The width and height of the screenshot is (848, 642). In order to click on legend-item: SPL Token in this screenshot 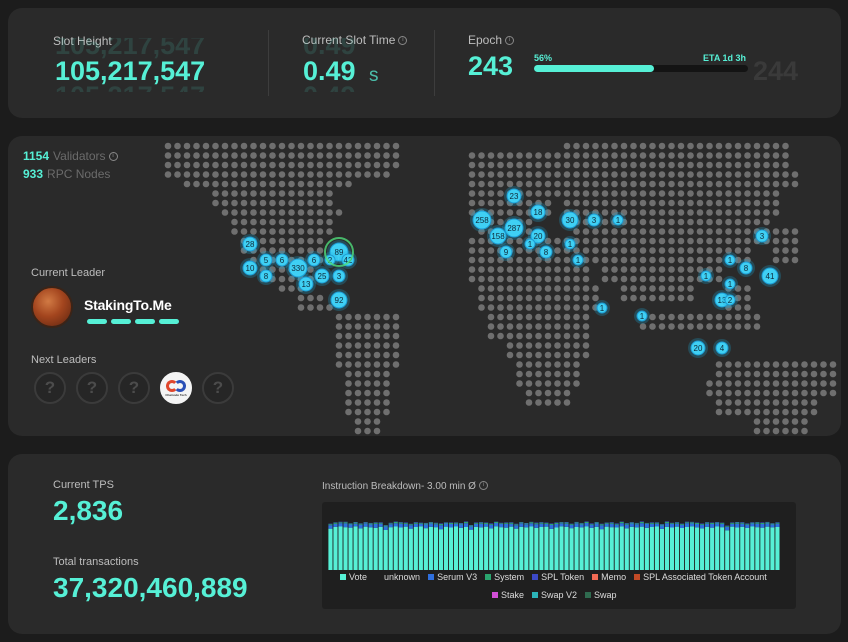, I will do `click(558, 577)`.